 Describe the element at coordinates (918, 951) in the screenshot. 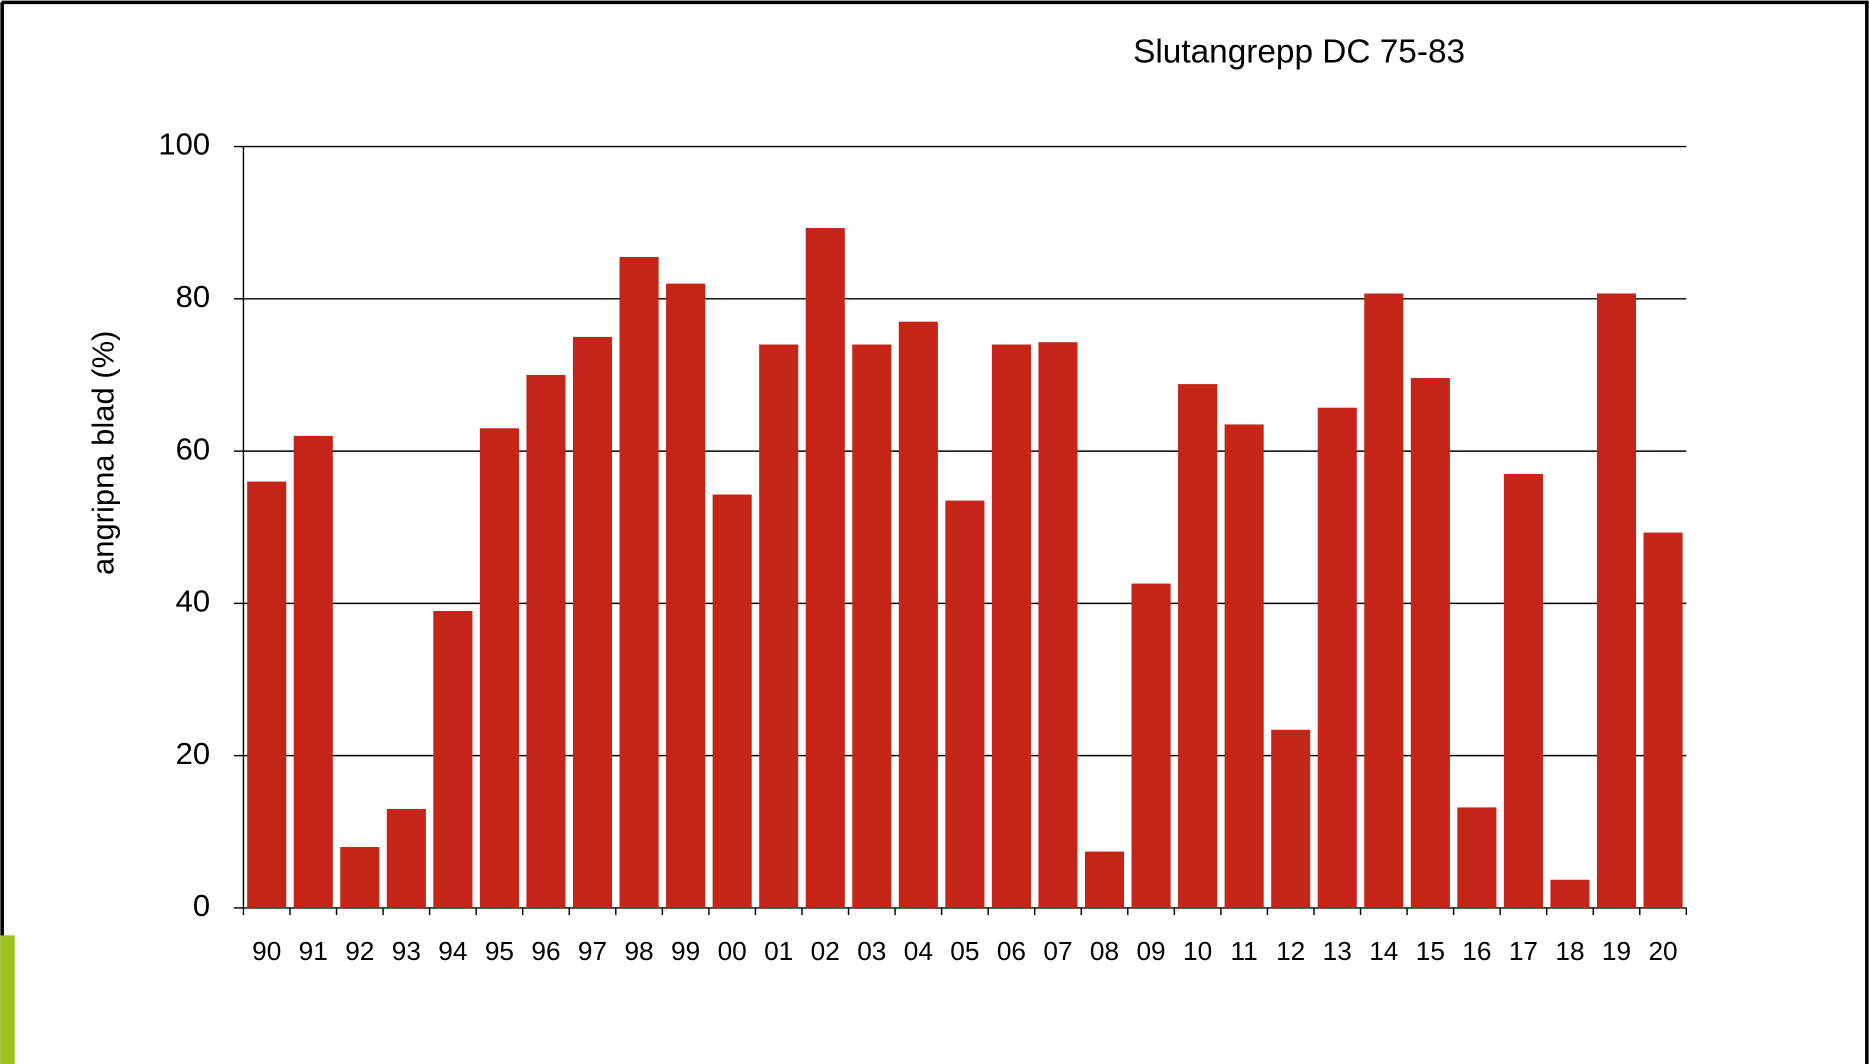

I see `x-tick-label: 04` at that location.